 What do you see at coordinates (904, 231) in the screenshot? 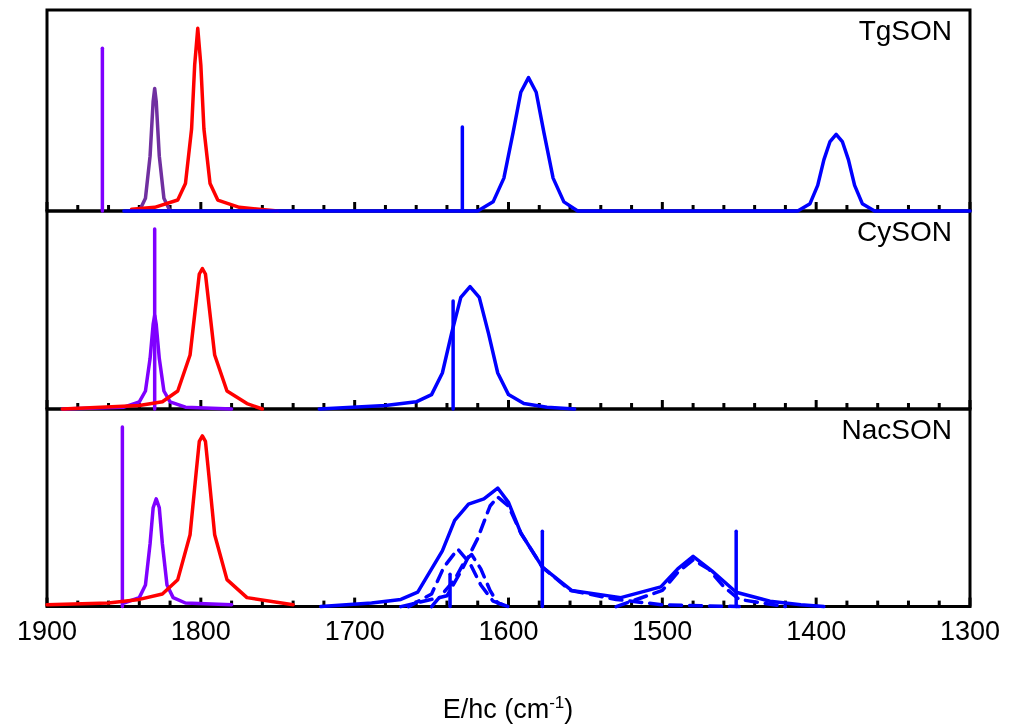
I see `annotation: CySON` at bounding box center [904, 231].